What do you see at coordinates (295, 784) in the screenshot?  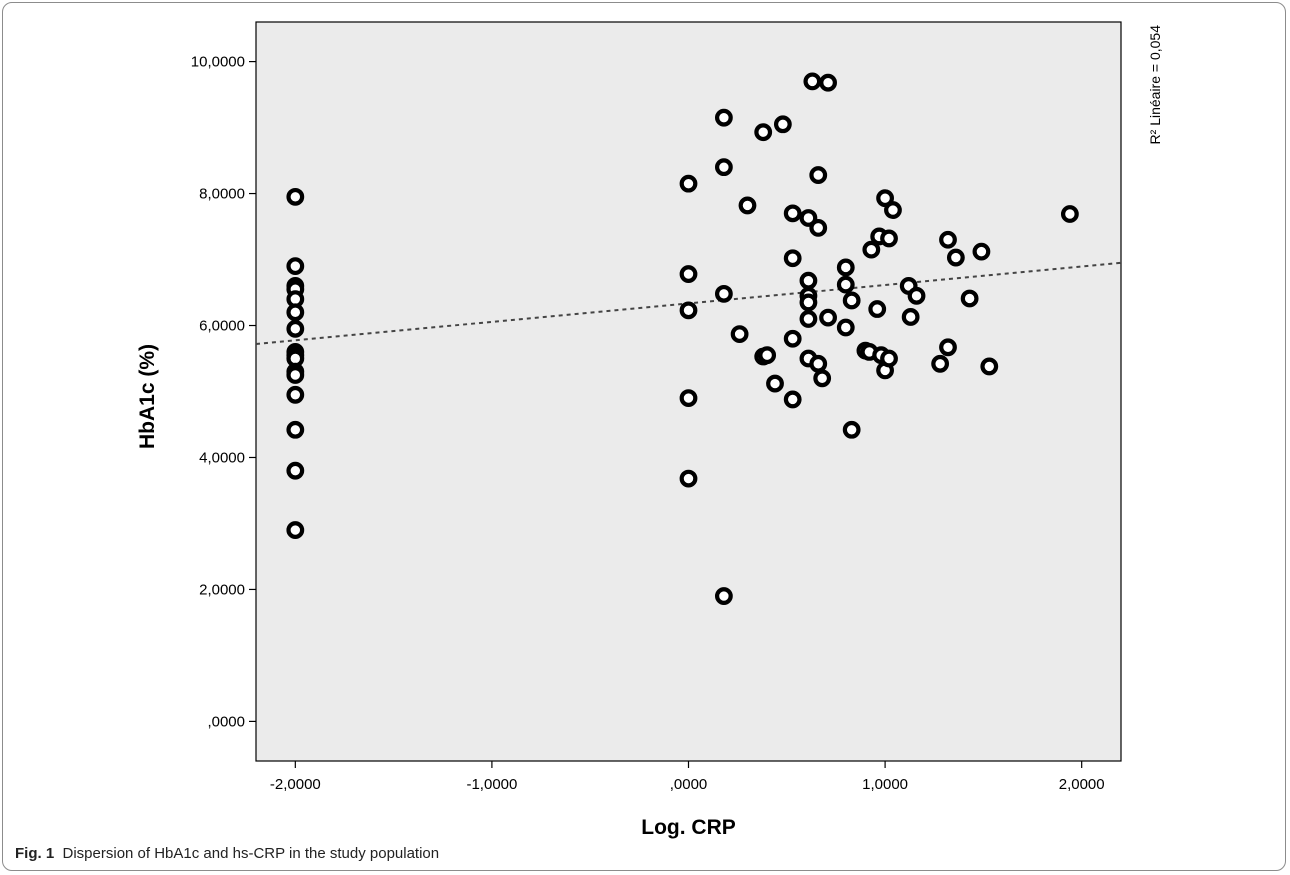 I see `x-tick-label: -2,0000` at bounding box center [295, 784].